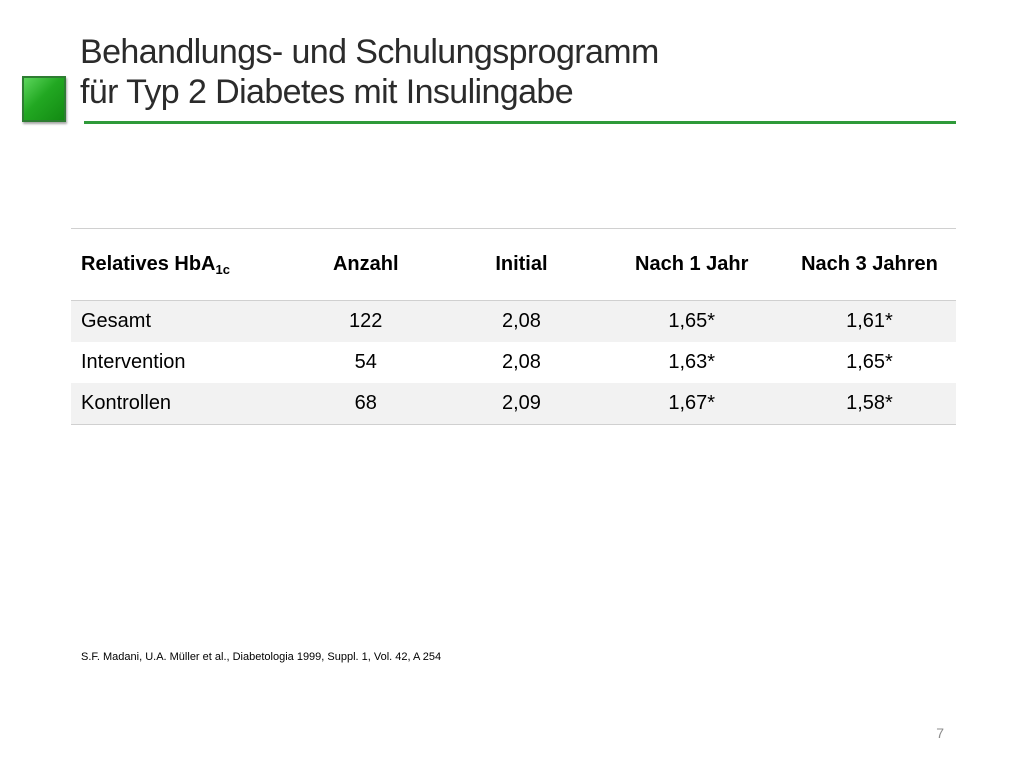  I want to click on cell-nach-3-jahren: 1,61*, so click(869, 321).